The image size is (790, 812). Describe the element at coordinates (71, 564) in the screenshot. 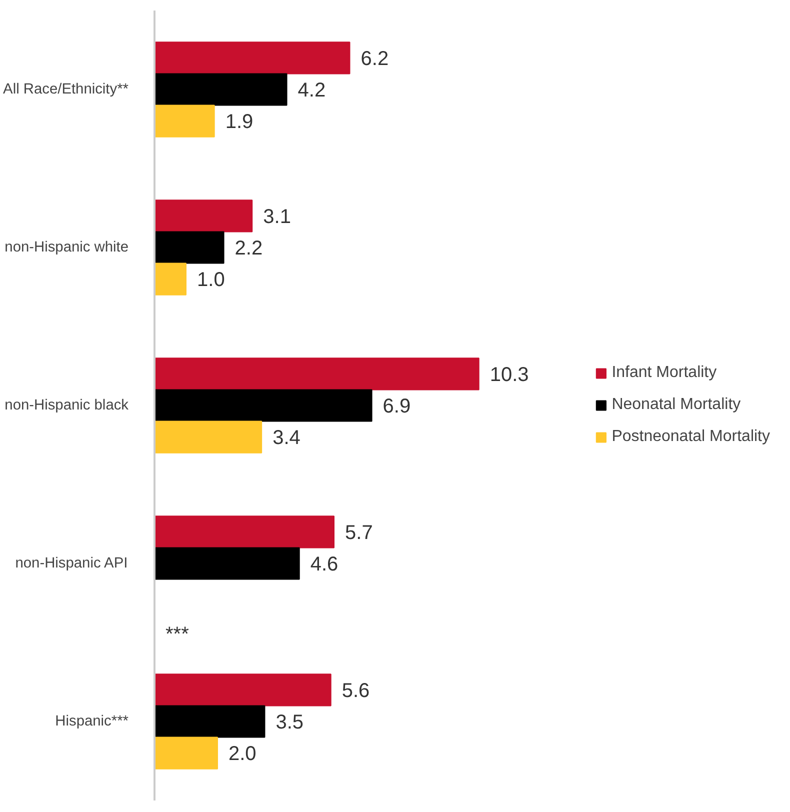

I see `y-tick-label: non-Hispanic API` at that location.